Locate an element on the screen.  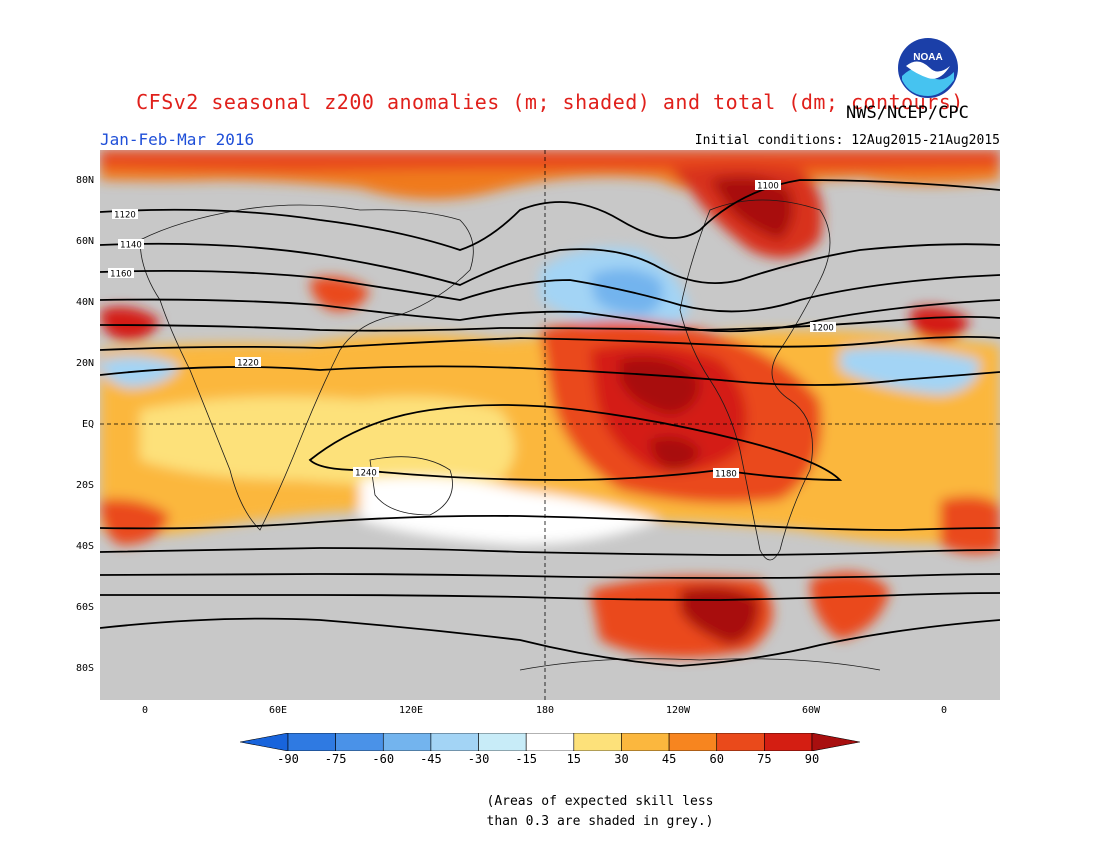
colorbar-label: -15 is located at coordinates (526, 759).